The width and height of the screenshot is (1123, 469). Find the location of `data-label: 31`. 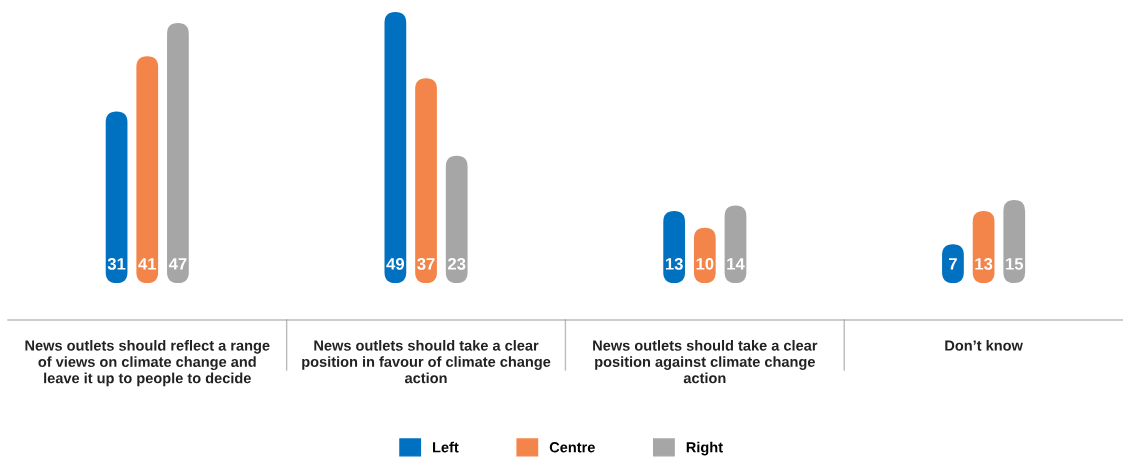

data-label: 31 is located at coordinates (116, 263).